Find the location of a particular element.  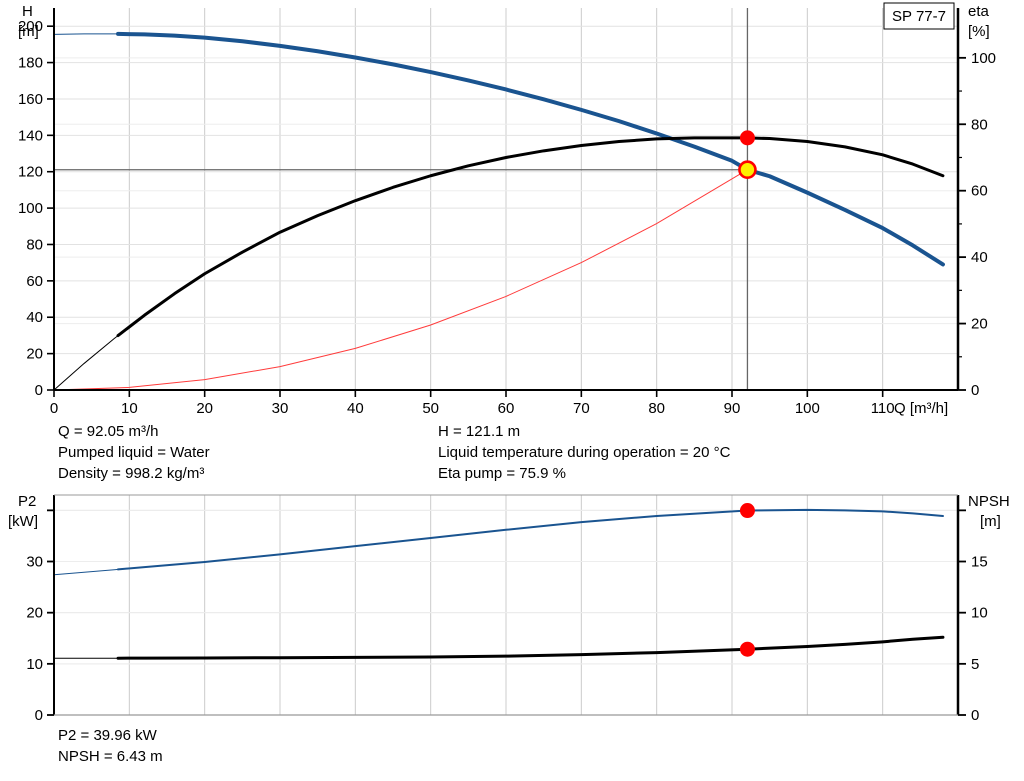

ytick-label-left: 30 is located at coordinates (34, 562).